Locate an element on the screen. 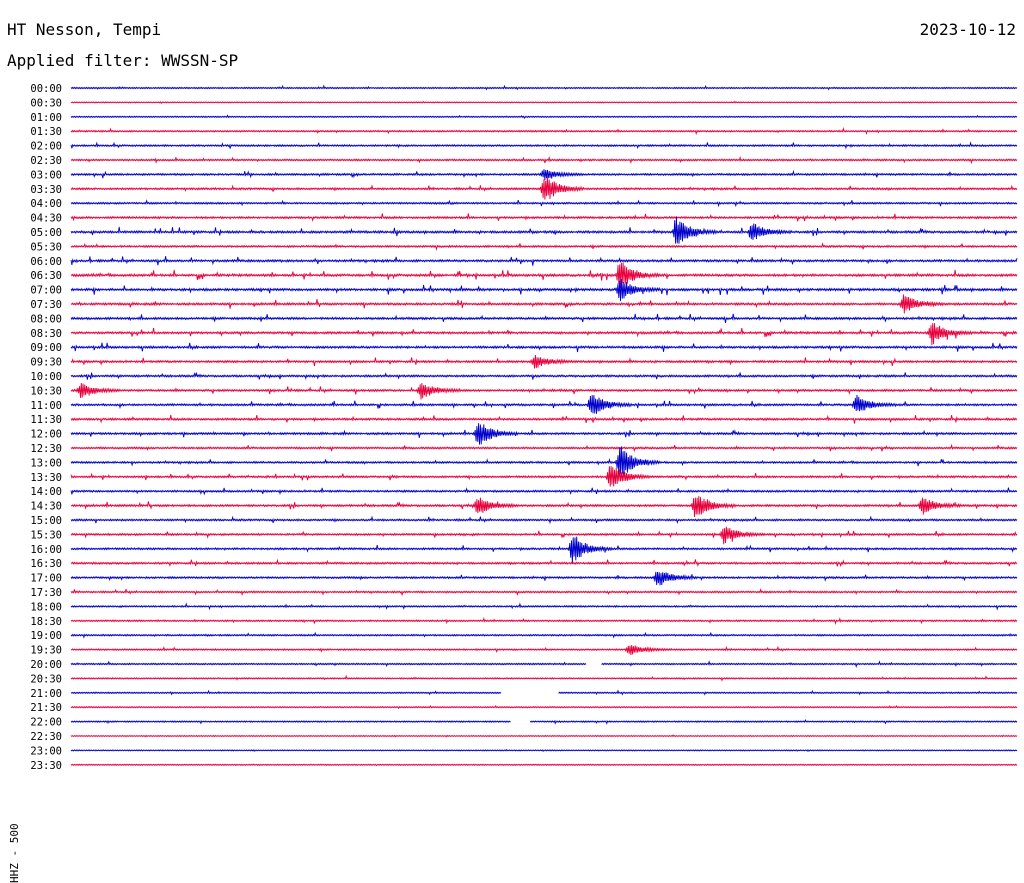 The height and width of the screenshot is (883, 1024). row-time-label: 08:30 is located at coordinates (46, 334).